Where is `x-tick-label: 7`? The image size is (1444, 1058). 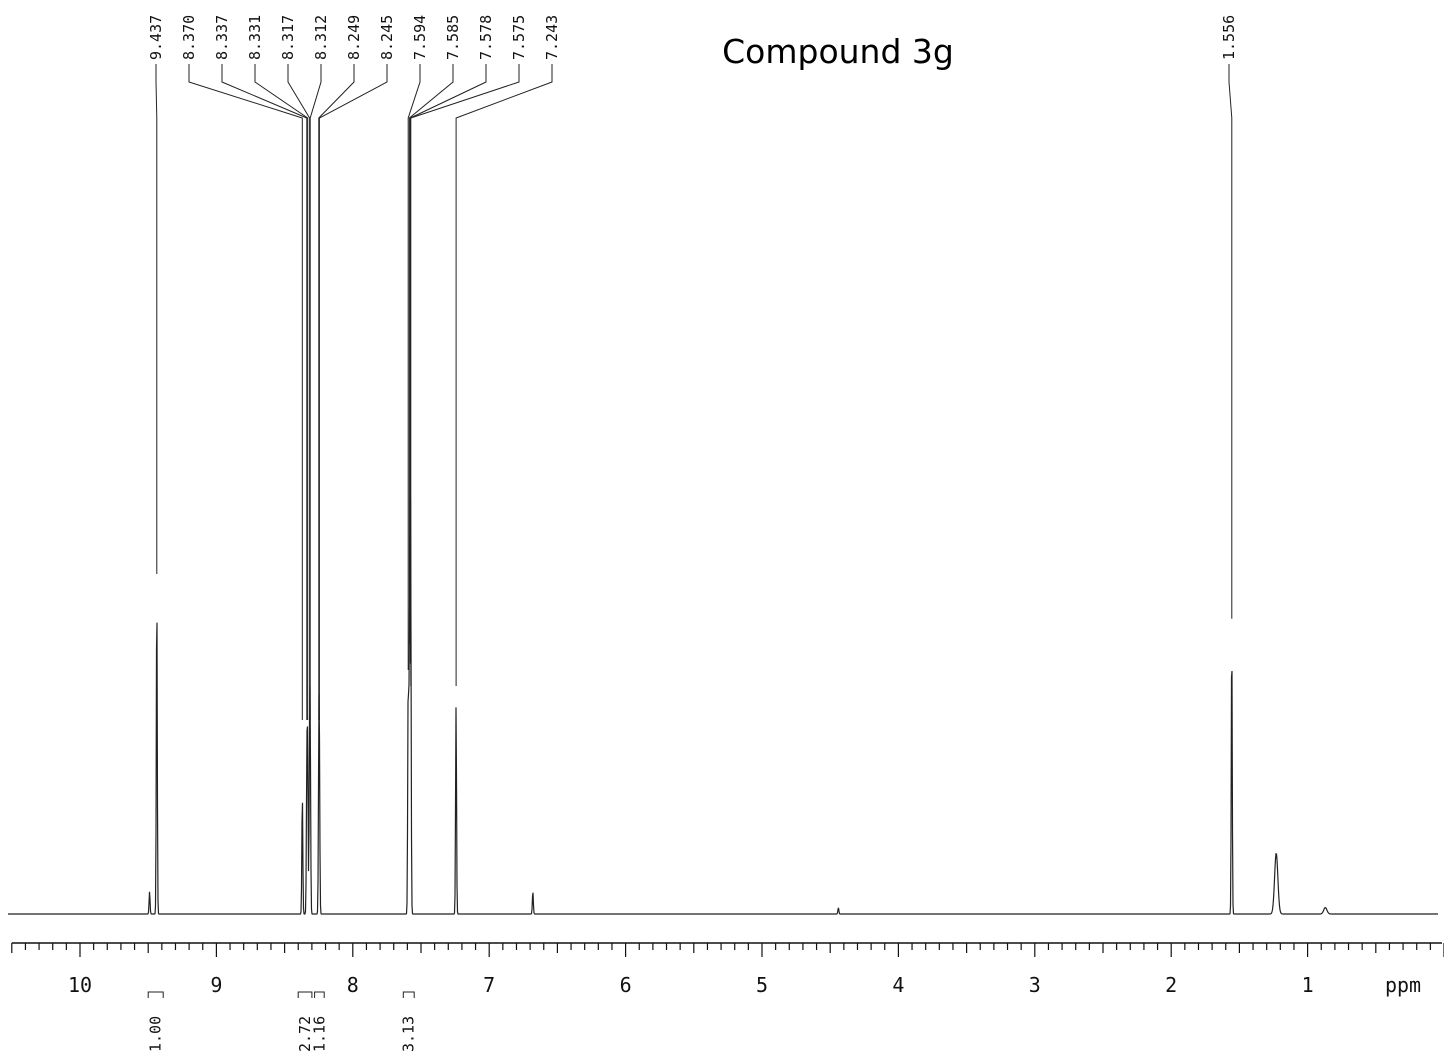 x-tick-label: 7 is located at coordinates (489, 985).